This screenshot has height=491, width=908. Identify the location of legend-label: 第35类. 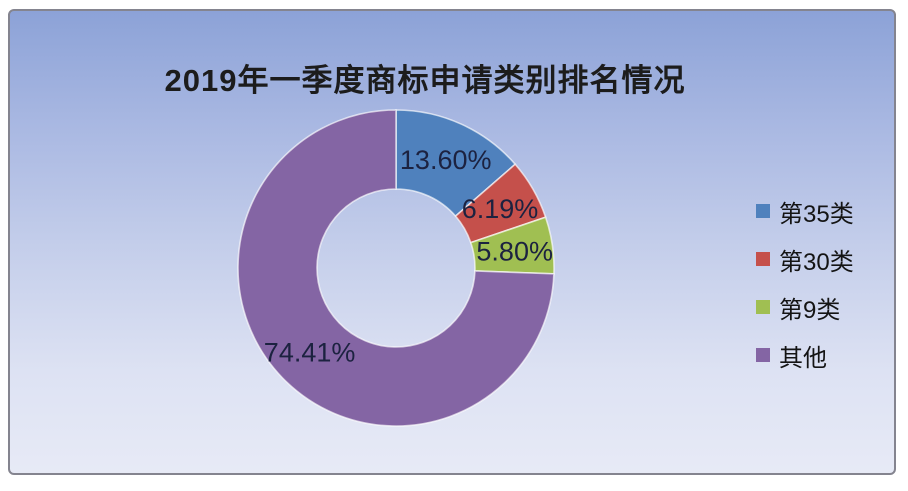
(816, 214).